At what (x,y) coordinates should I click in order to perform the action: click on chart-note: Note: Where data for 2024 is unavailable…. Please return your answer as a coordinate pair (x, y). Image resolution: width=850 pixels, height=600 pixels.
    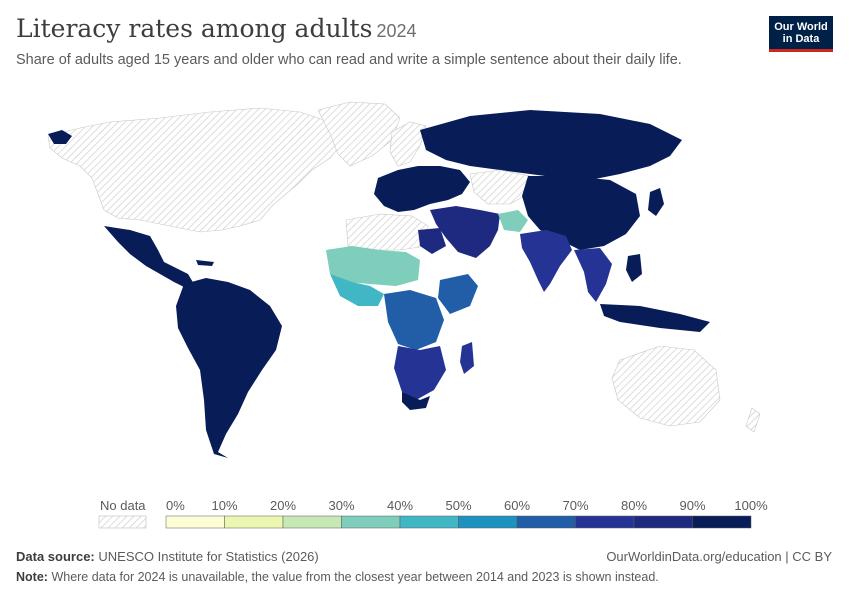
    Looking at the image, I should click on (337, 577).